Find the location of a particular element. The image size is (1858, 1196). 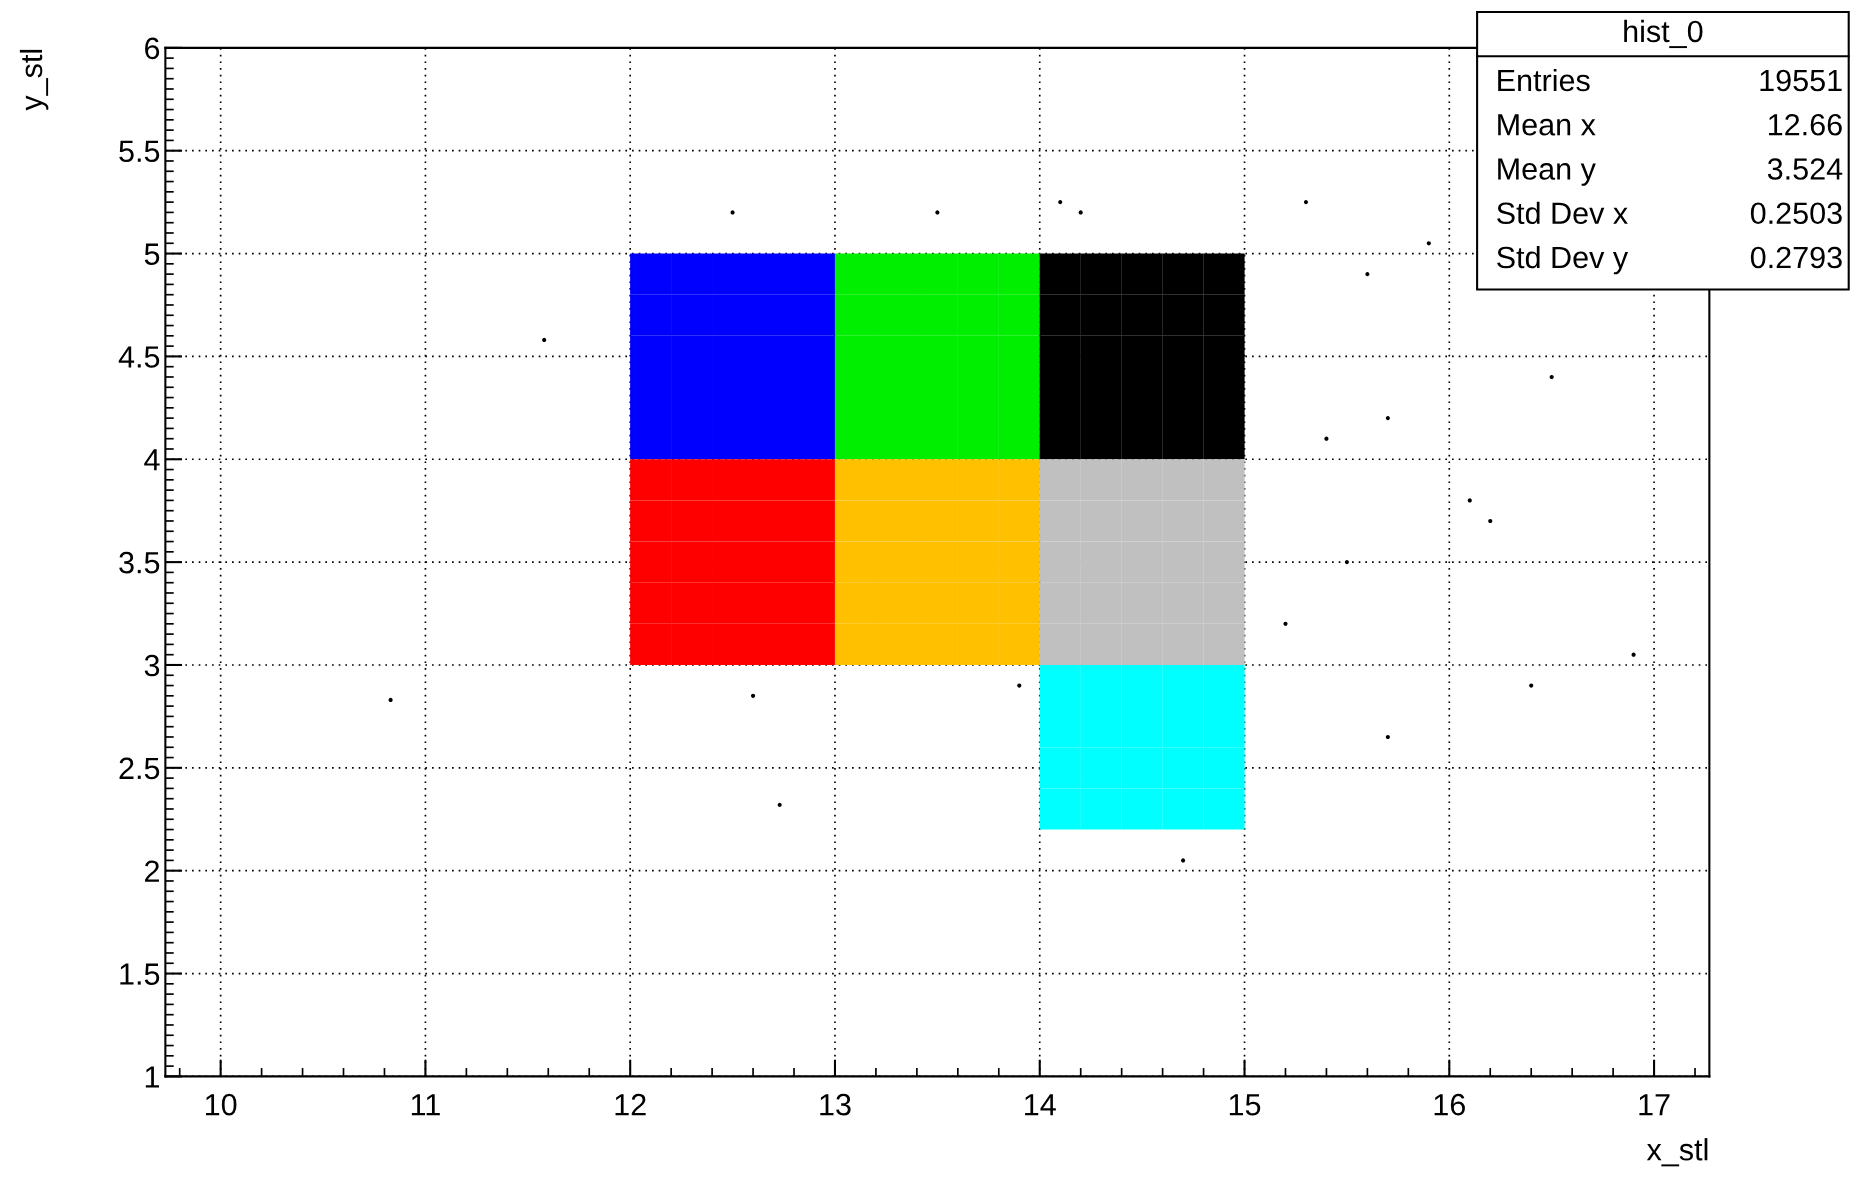

x-tick-label: 11 is located at coordinates (425, 1105).